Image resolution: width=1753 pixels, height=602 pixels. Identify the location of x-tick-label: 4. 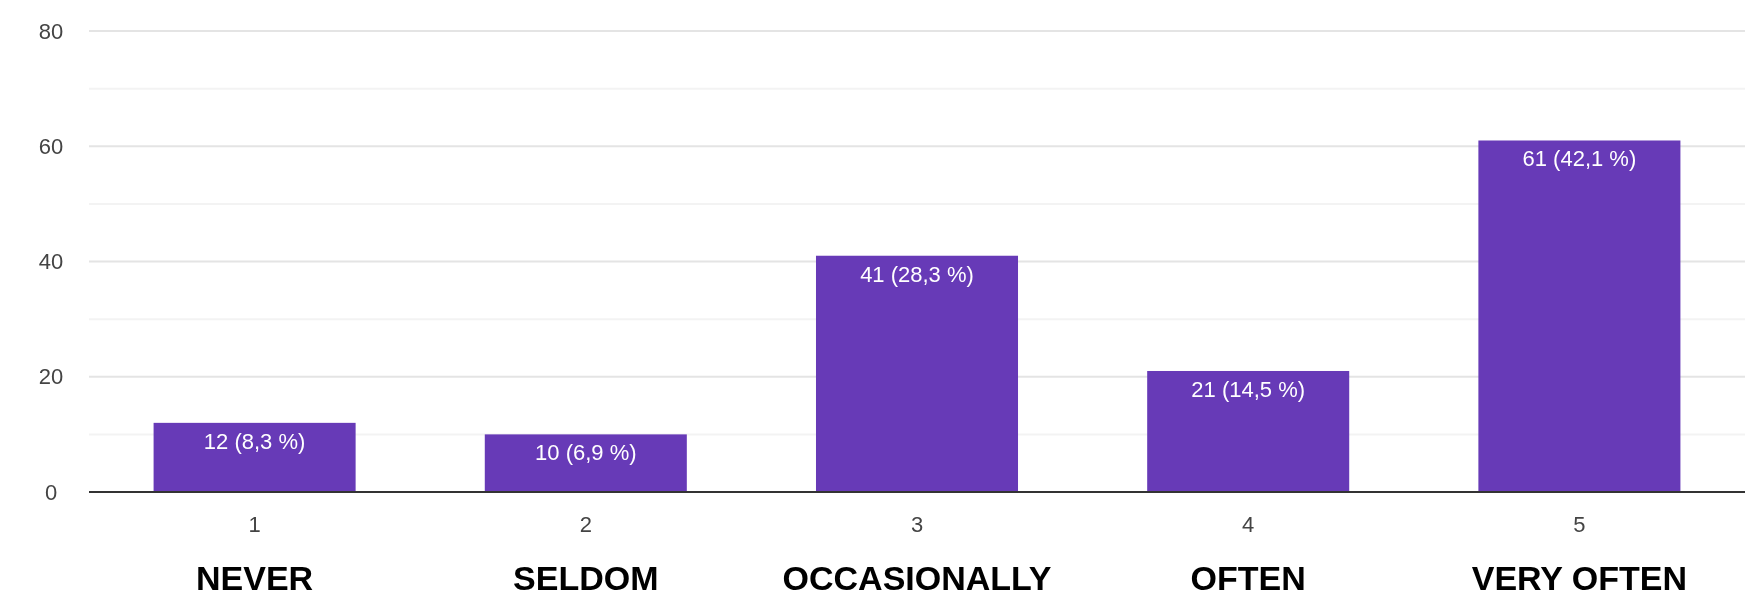
(1248, 524).